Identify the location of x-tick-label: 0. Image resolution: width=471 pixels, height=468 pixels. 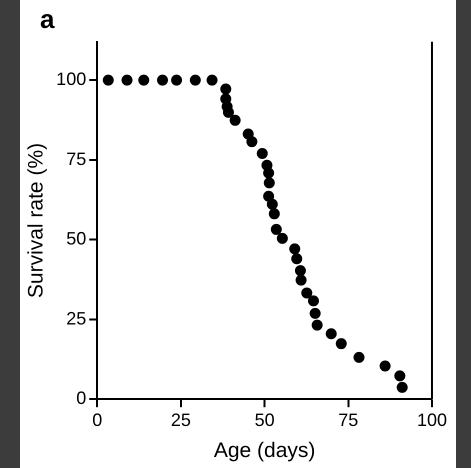
(97, 420).